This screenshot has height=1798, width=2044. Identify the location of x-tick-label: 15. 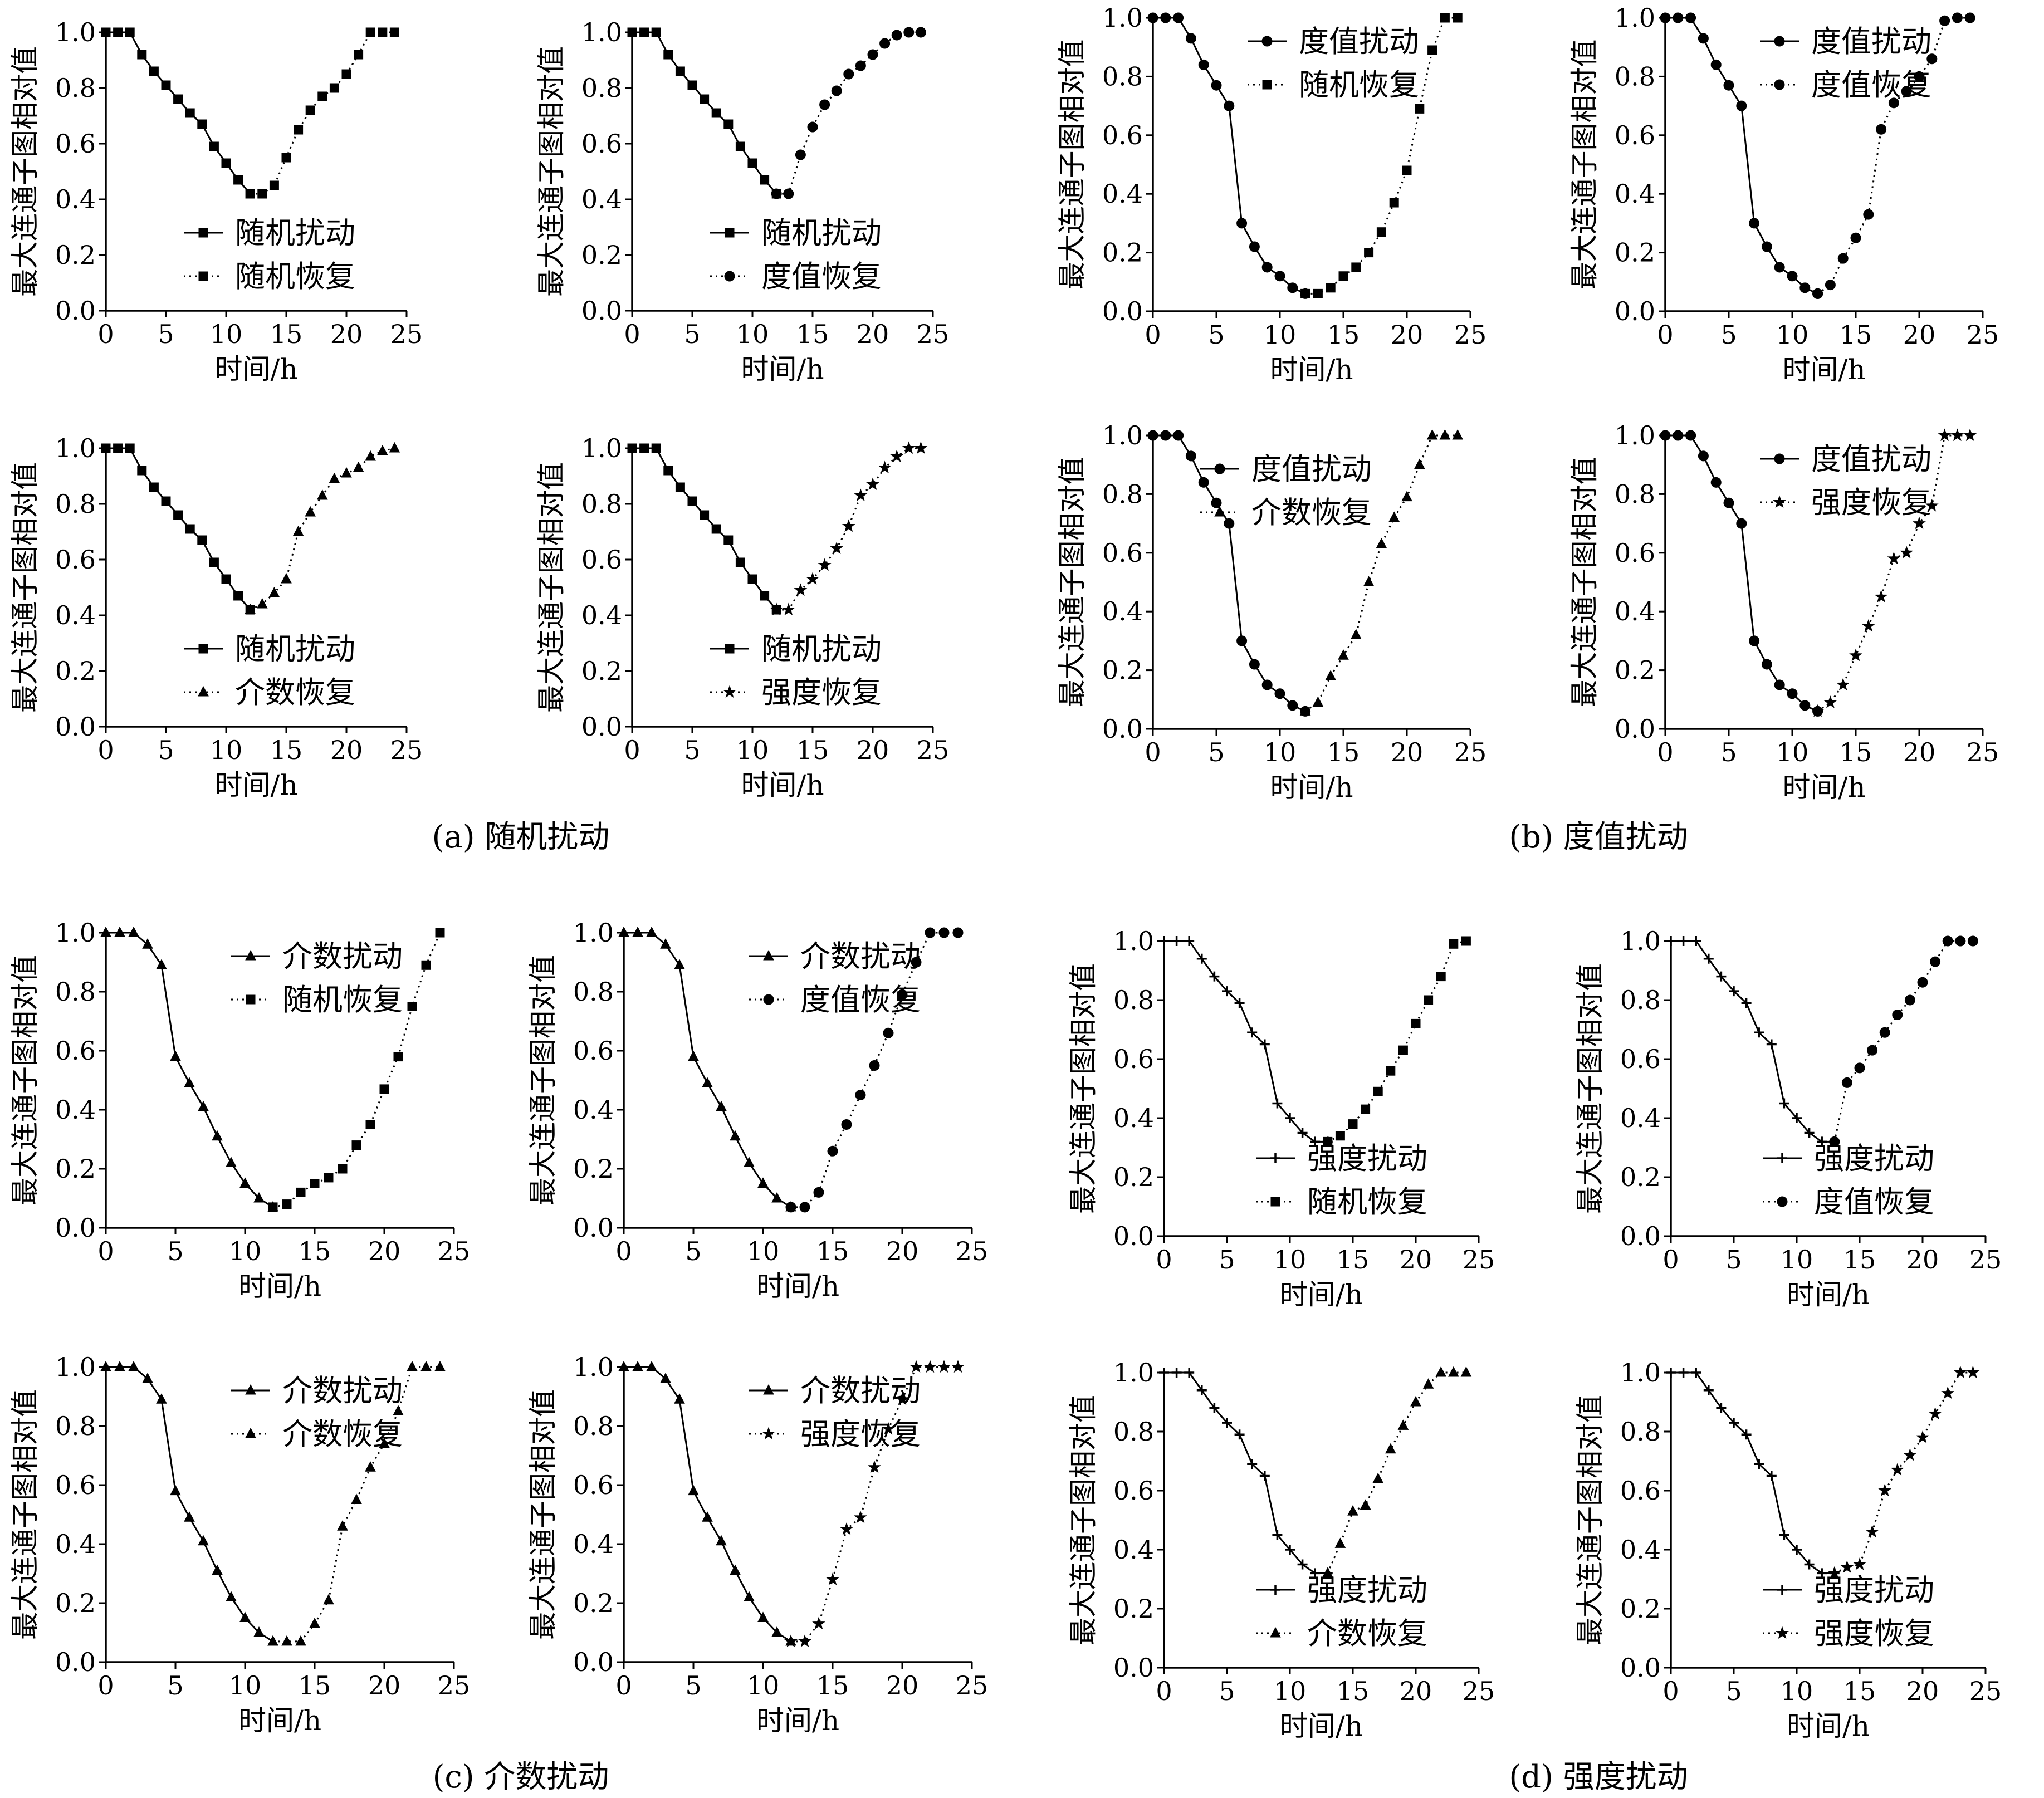
(1343, 335).